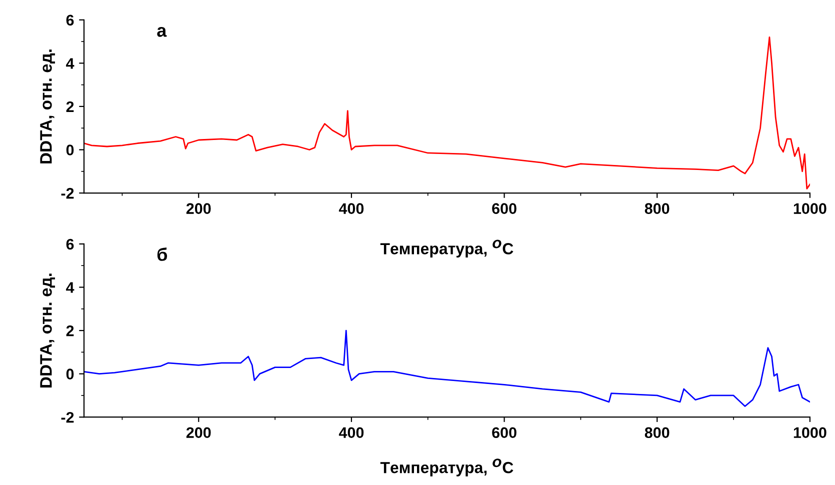  What do you see at coordinates (447, 368) in the screenshot?
I see `line-series` at bounding box center [447, 368].